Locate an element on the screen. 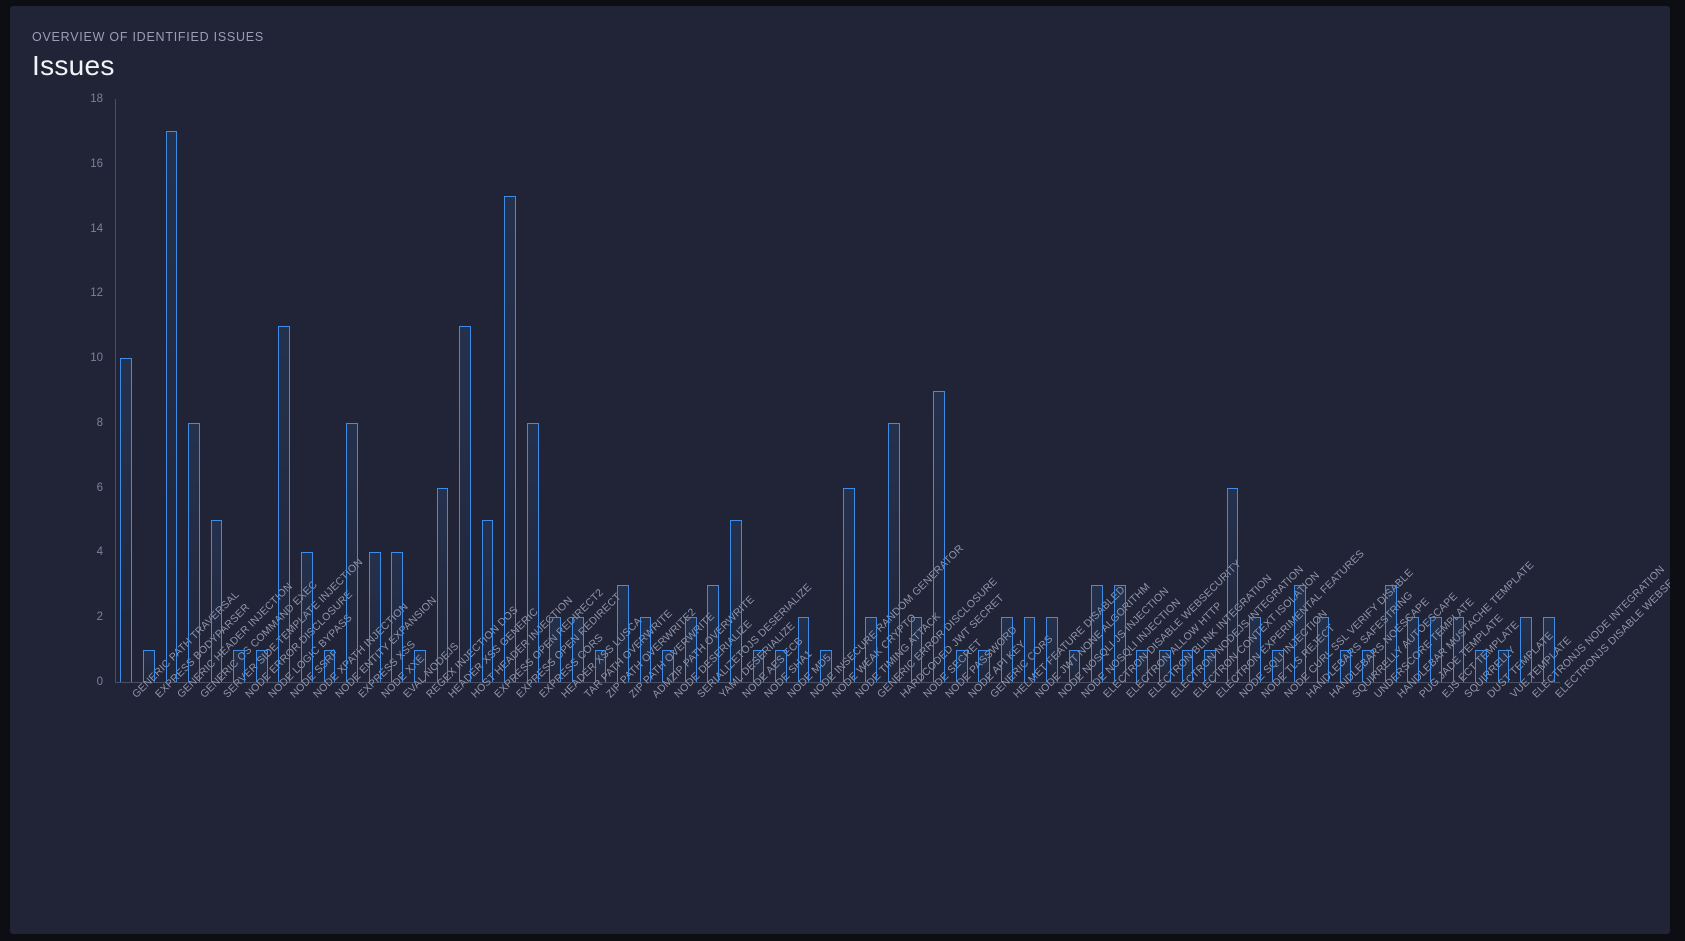 This screenshot has width=1685, height=941. y-axis-tick-label: 0 is located at coordinates (99, 682).